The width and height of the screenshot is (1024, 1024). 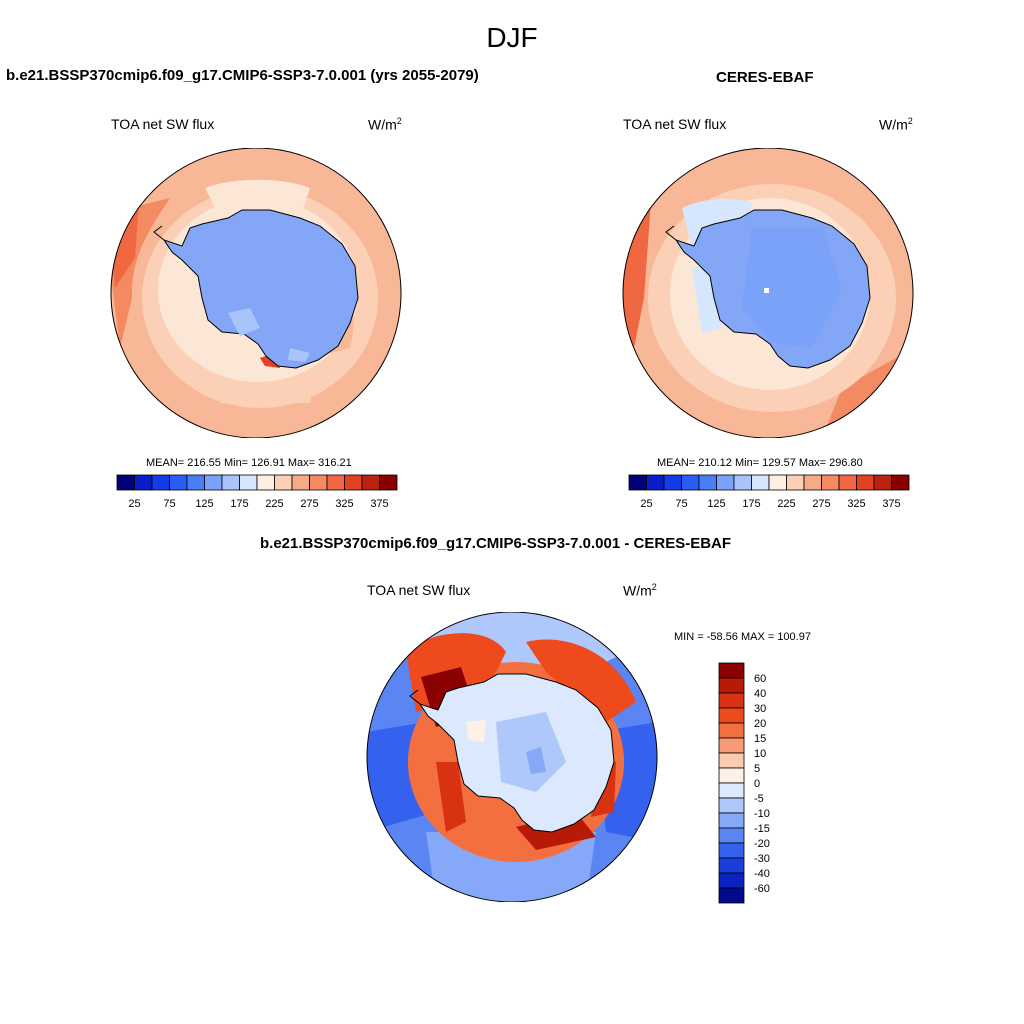 What do you see at coordinates (891, 504) in the screenshot?
I see `panel2-colorbar-tick-label: 375` at bounding box center [891, 504].